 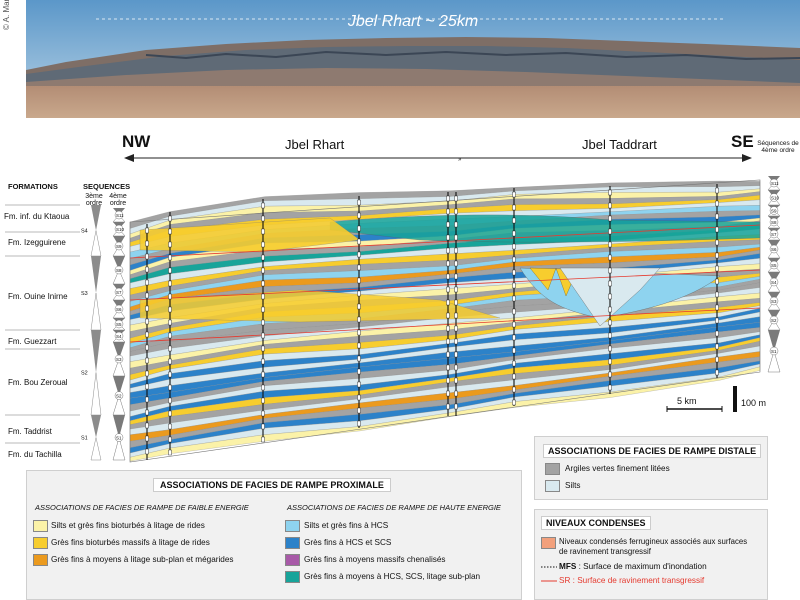 What do you see at coordinates (37, 242) in the screenshot?
I see `formation-label: Fm. Izegguirene` at bounding box center [37, 242].